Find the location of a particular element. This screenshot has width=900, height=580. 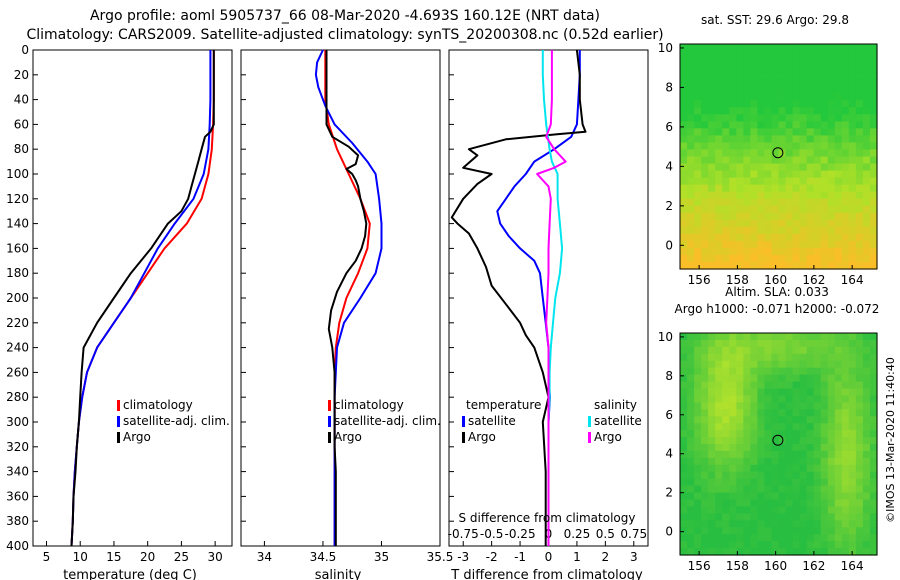

depth-tick-label: 360 is located at coordinates (17, 496).